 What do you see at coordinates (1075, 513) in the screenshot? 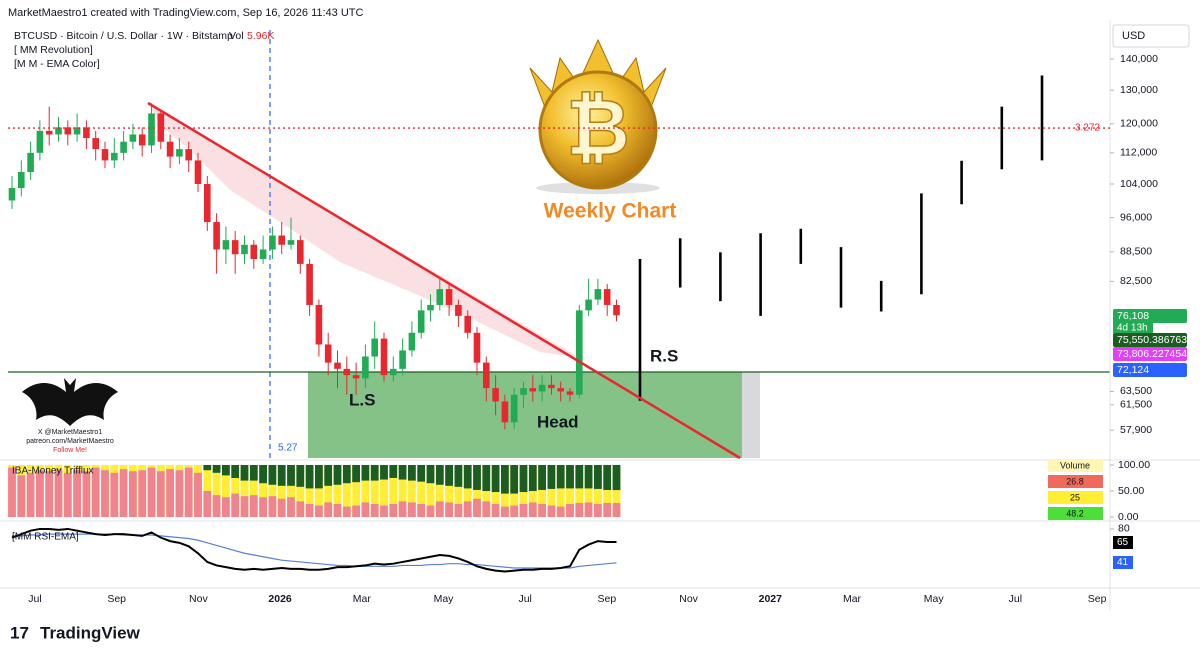
I see `readout-cell` at bounding box center [1075, 513].